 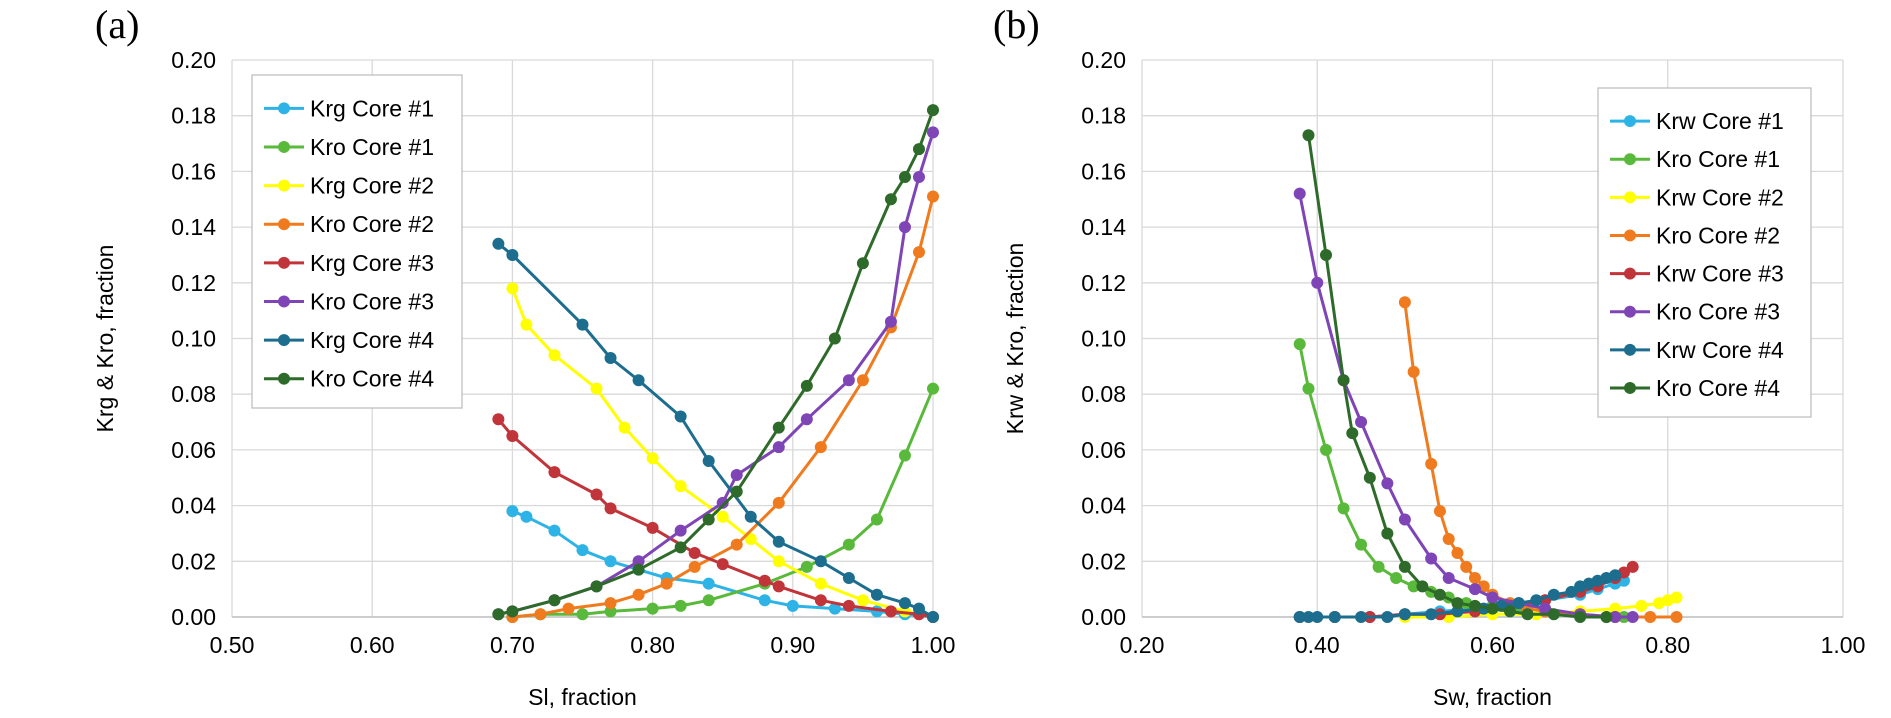 I want to click on x-tick-label: 0.80, so click(x=1667, y=645).